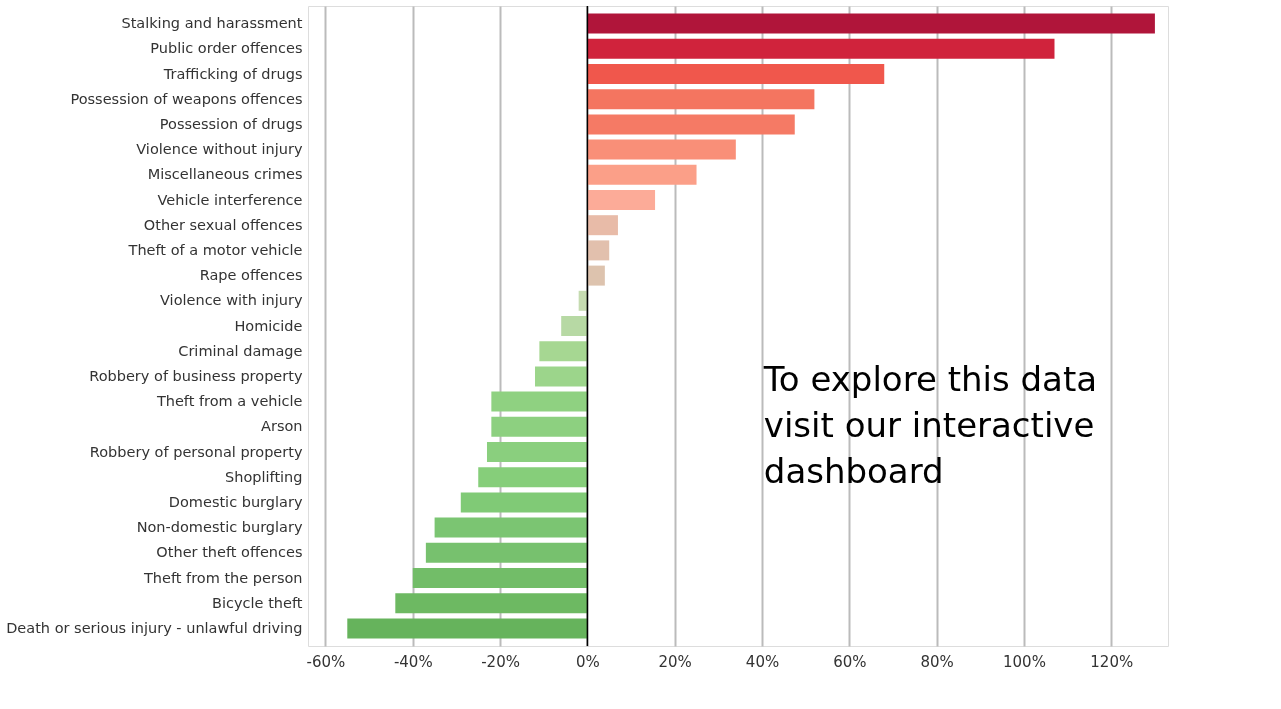 The image size is (1281, 709). What do you see at coordinates (762, 661) in the screenshot?
I see `x-tick-label: 40%` at bounding box center [762, 661].